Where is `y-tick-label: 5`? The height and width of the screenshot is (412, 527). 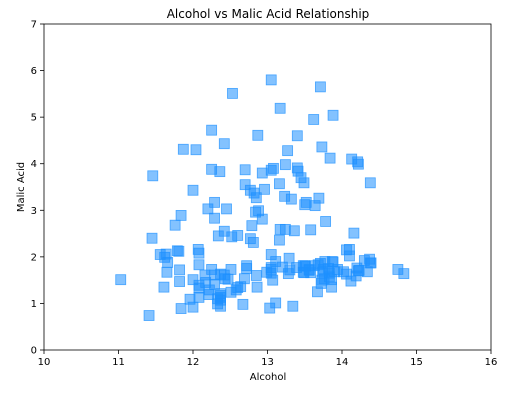 y-tick-label: 5 is located at coordinates (34, 118).